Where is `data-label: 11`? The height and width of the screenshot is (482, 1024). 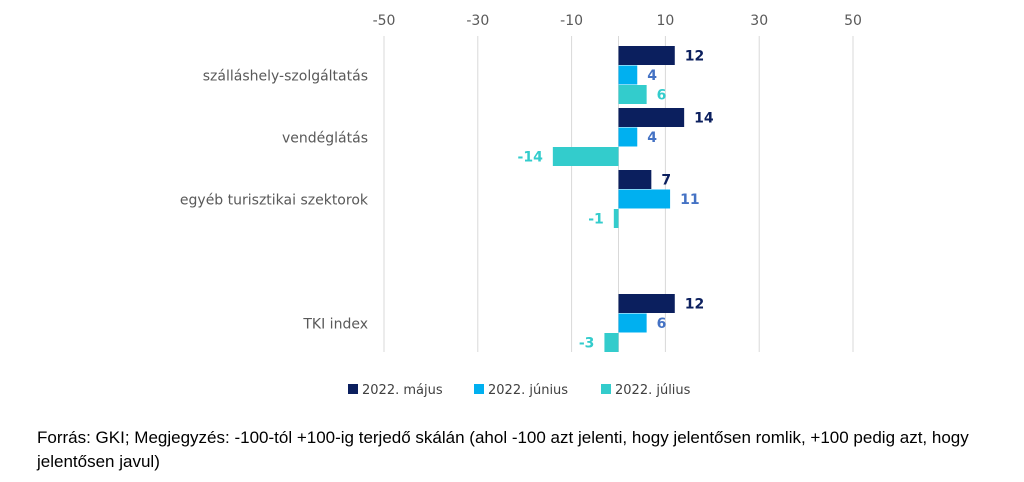
data-label: 11 is located at coordinates (689, 200).